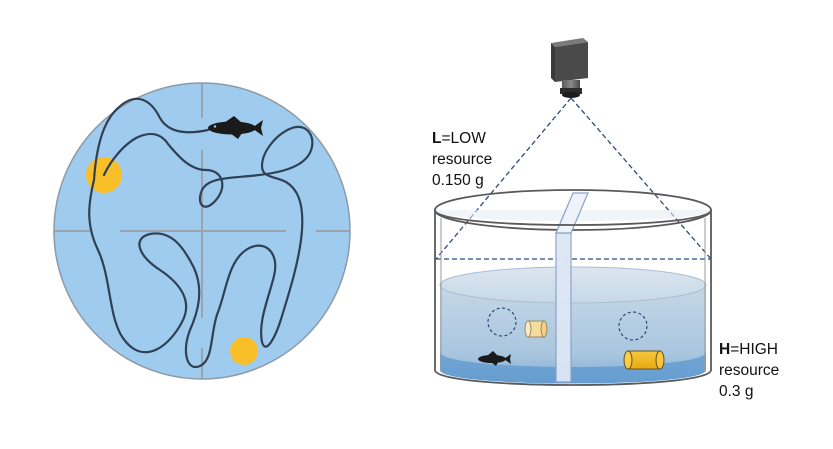 The width and height of the screenshot is (833, 449). Describe the element at coordinates (754, 349) in the screenshot. I see `high-label-text: =HIGH` at that location.